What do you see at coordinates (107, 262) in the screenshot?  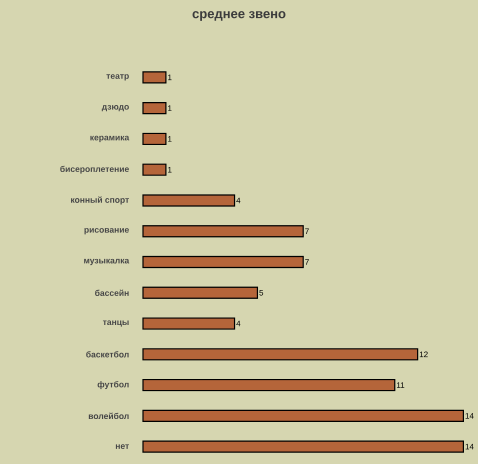 I see `y-tick-label: музыкалка` at bounding box center [107, 262].